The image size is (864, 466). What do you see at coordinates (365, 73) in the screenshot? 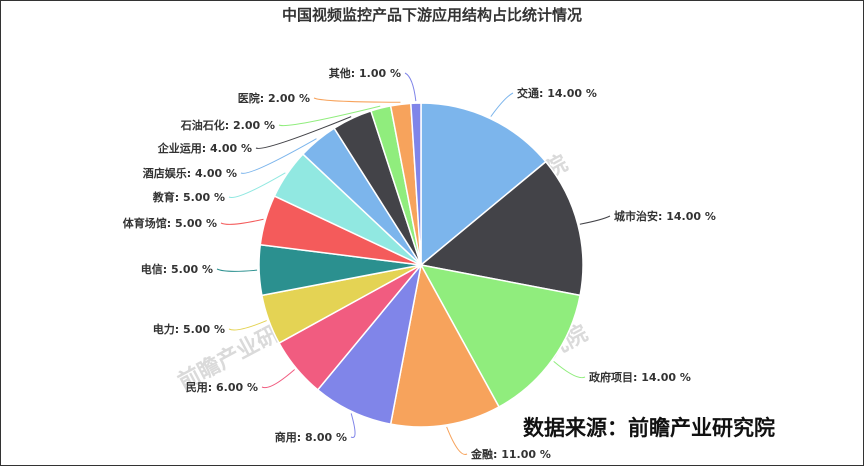
I see `slice-label: 其他: 1.00 %` at bounding box center [365, 73].